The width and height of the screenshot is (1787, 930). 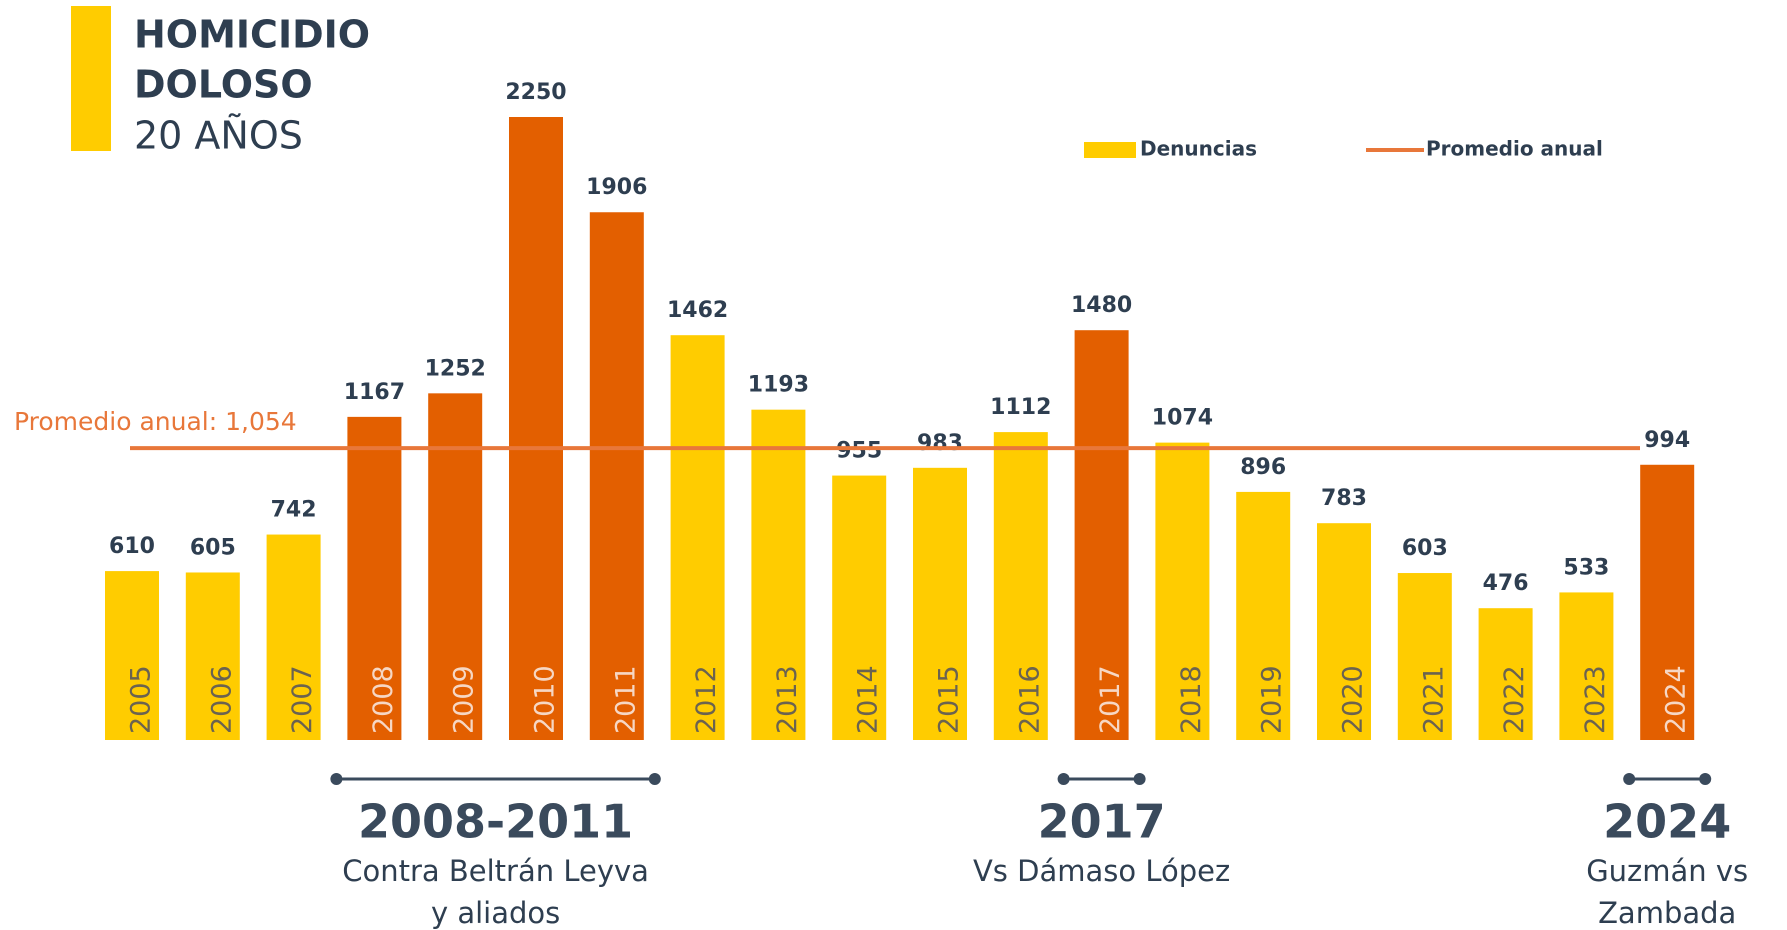 I want to click on x-tick-label: 2020, so click(x=1353, y=699).